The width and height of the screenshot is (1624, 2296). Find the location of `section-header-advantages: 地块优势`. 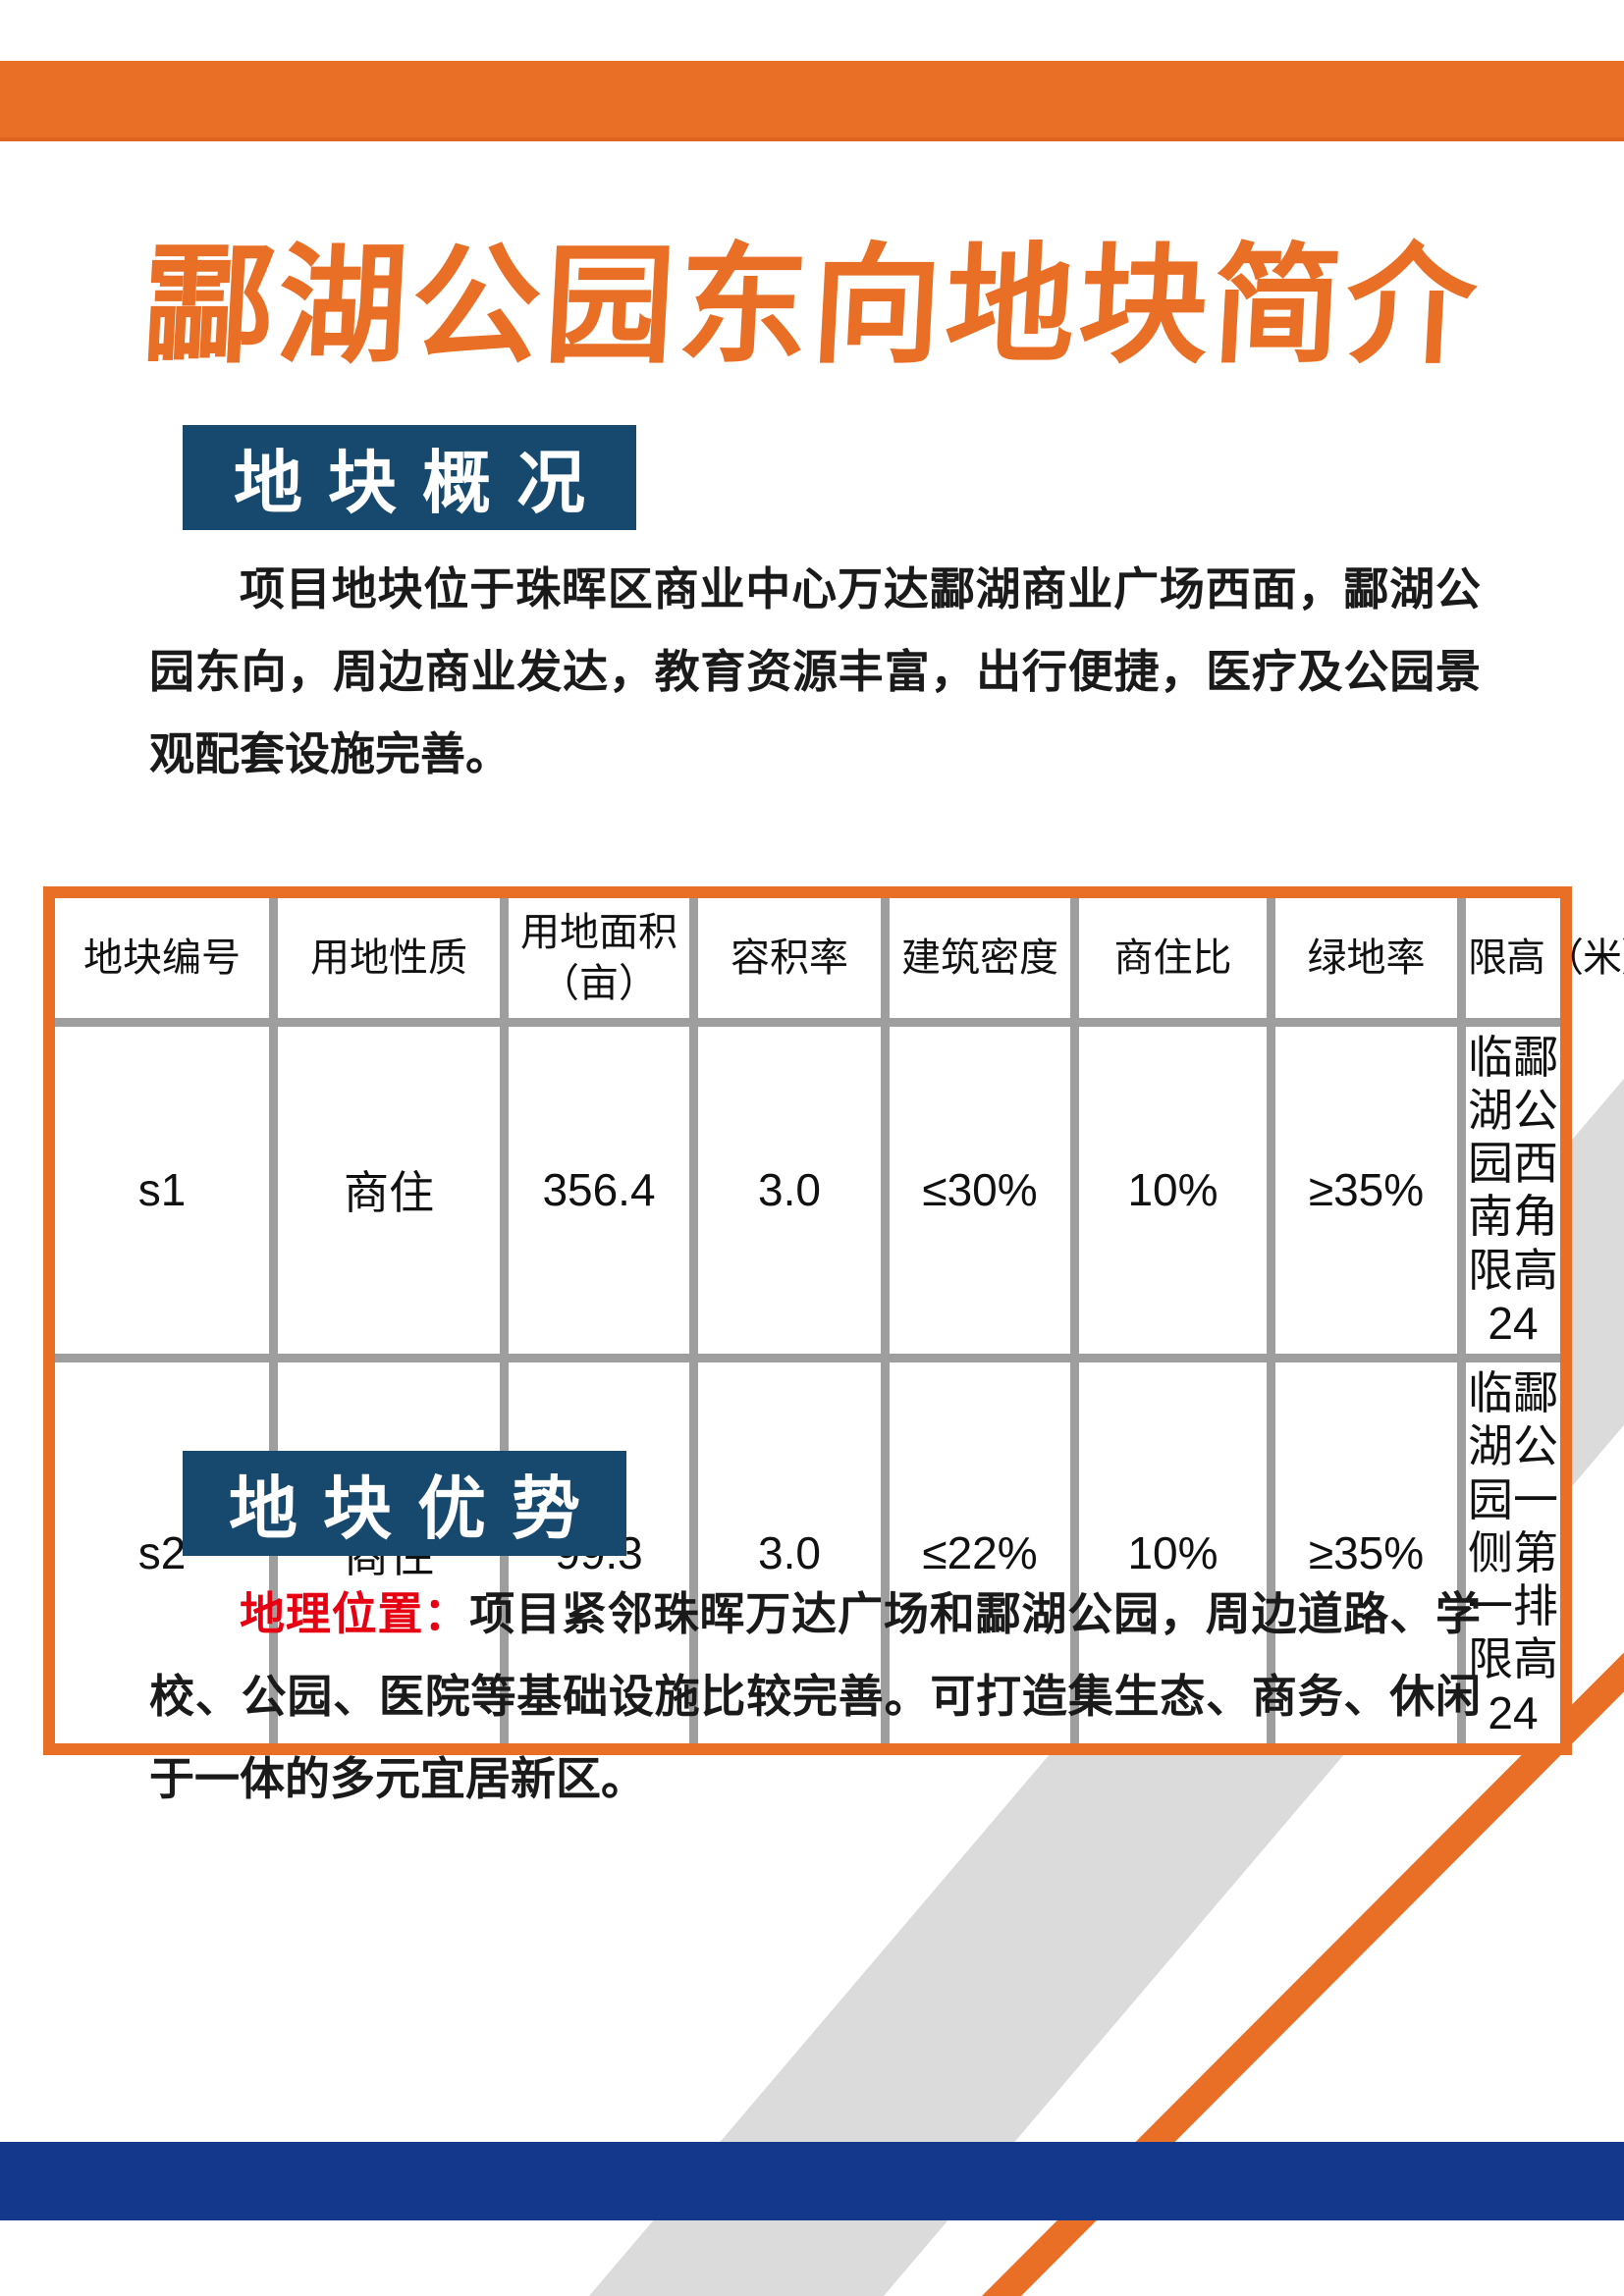

section-header-advantages: 地块优势 is located at coordinates (404, 1503).